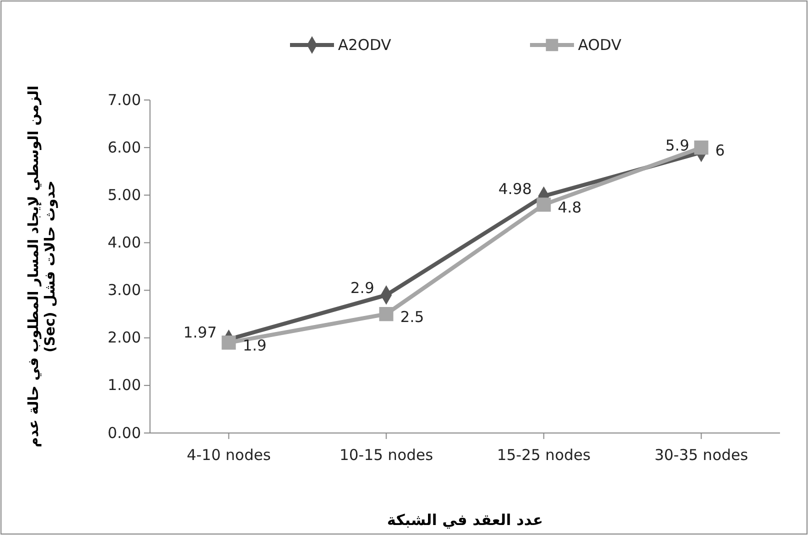  What do you see at coordinates (677, 145) in the screenshot?
I see `data-label: 5.9` at bounding box center [677, 145].